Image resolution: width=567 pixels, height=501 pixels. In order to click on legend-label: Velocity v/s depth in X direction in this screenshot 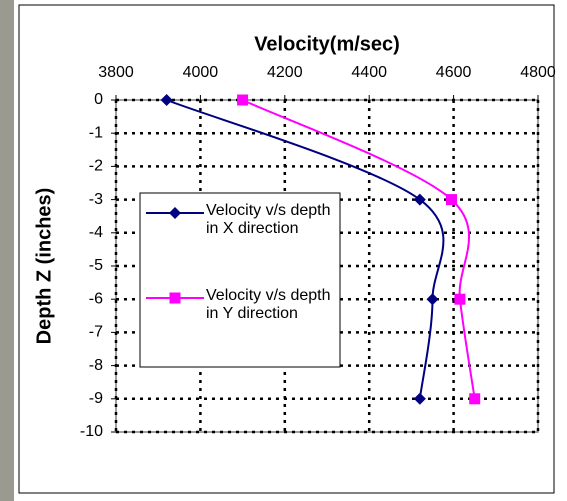, I will do `click(268, 219)`.